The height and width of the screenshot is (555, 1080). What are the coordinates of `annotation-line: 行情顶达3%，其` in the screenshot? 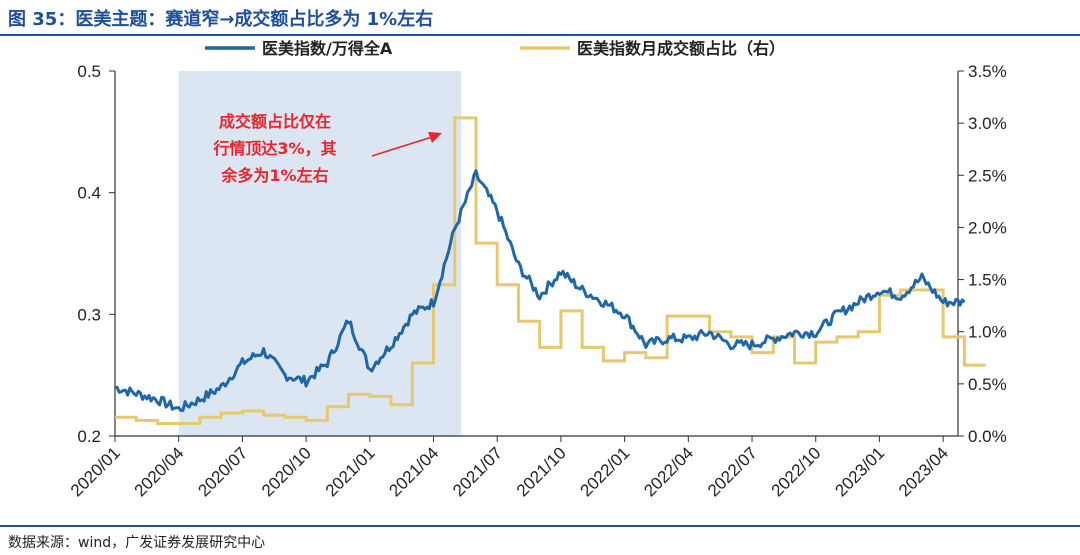 It's located at (274, 148).